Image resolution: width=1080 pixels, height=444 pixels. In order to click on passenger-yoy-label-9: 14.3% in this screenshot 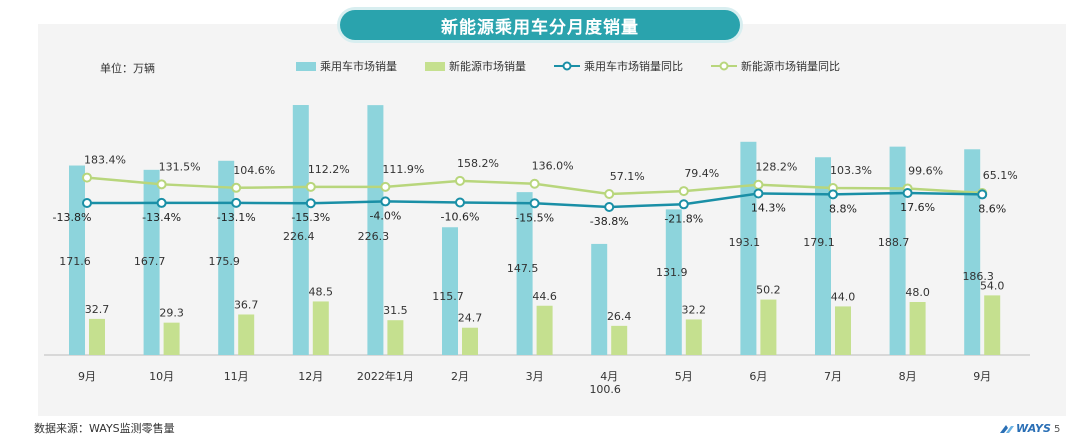, I will do `click(768, 208)`.